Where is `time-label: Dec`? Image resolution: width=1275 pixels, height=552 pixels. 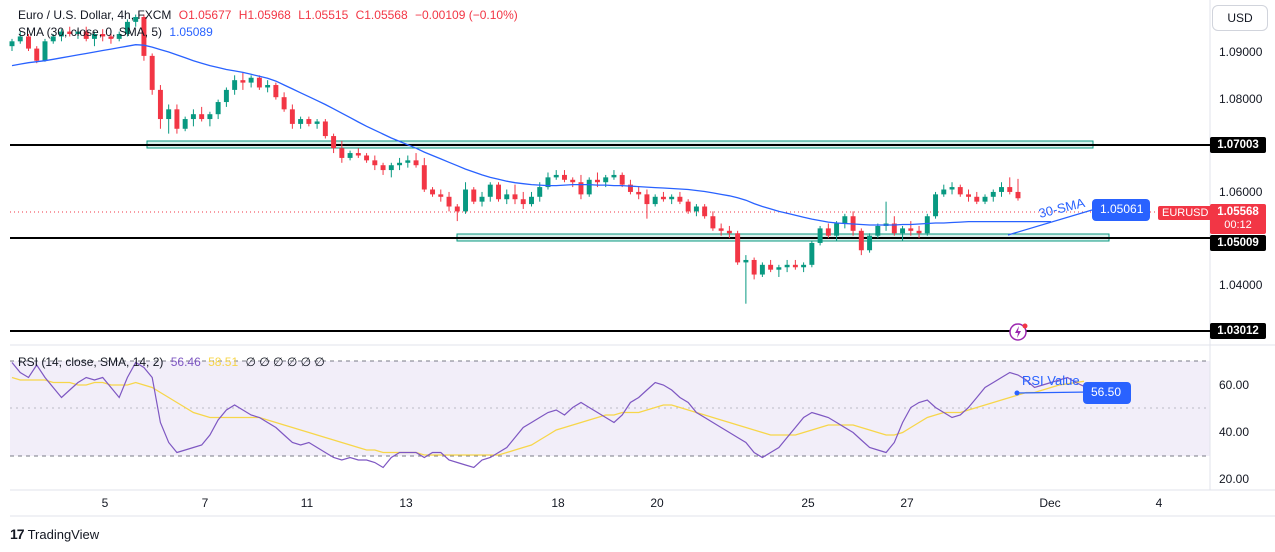
time-label: Dec is located at coordinates (1049, 503).